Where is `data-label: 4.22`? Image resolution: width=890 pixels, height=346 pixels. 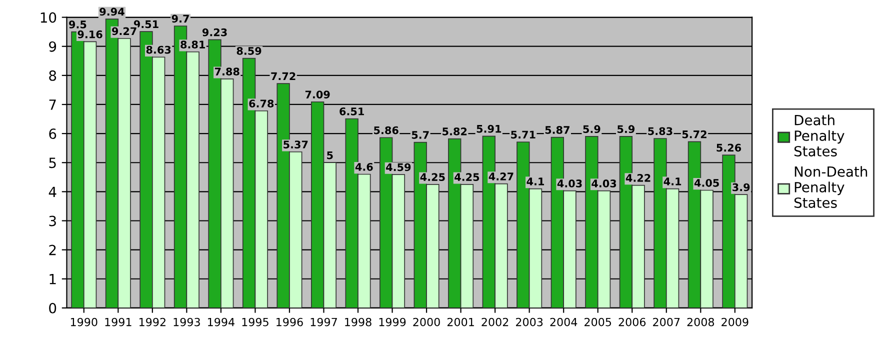 data-label: 4.22 is located at coordinates (638, 178).